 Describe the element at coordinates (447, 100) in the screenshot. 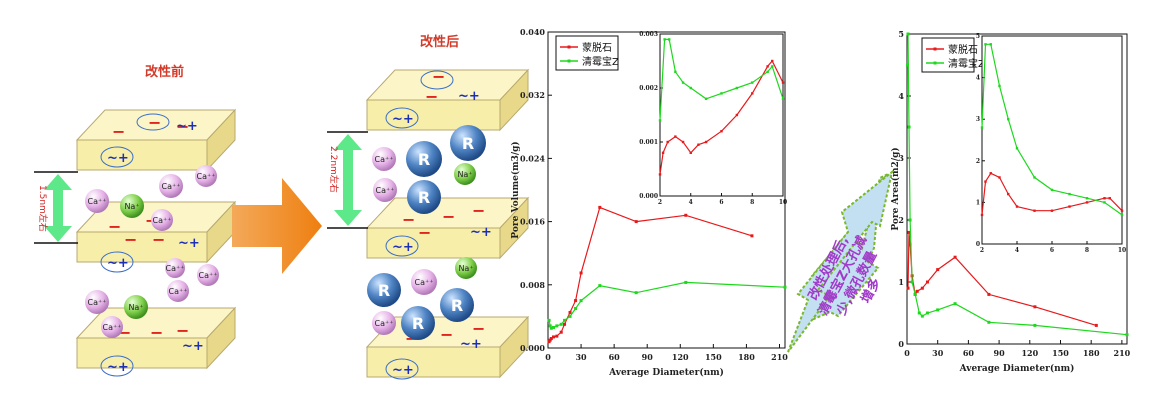

I see `clay-layer-top` at that location.